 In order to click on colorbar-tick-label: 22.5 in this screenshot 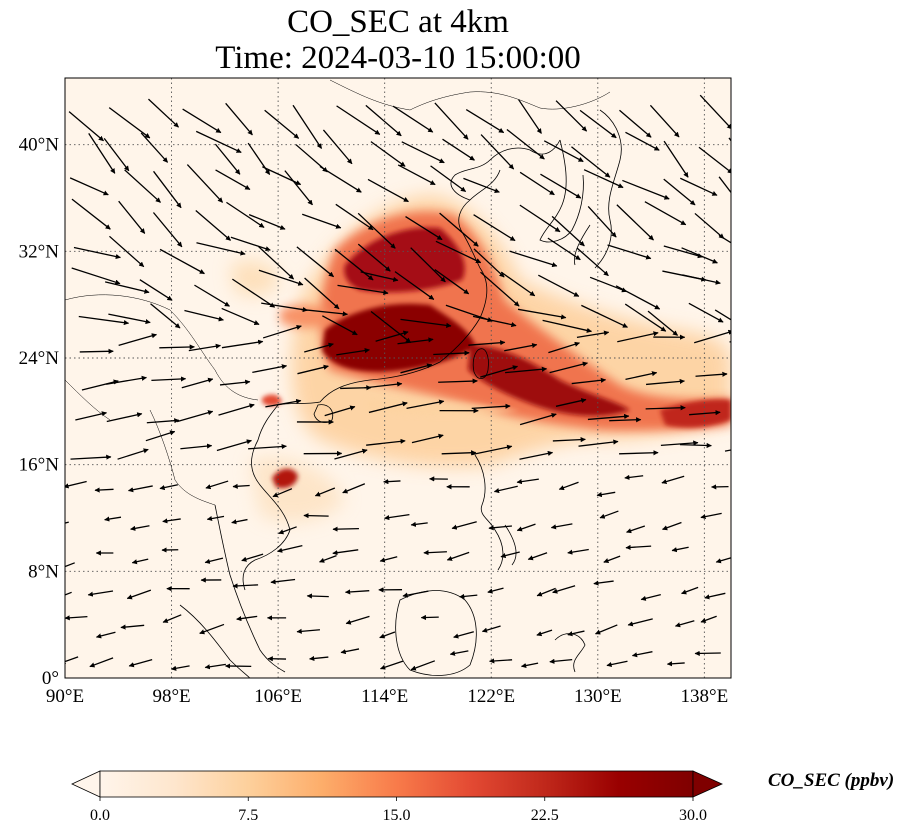, I will do `click(545, 815)`.